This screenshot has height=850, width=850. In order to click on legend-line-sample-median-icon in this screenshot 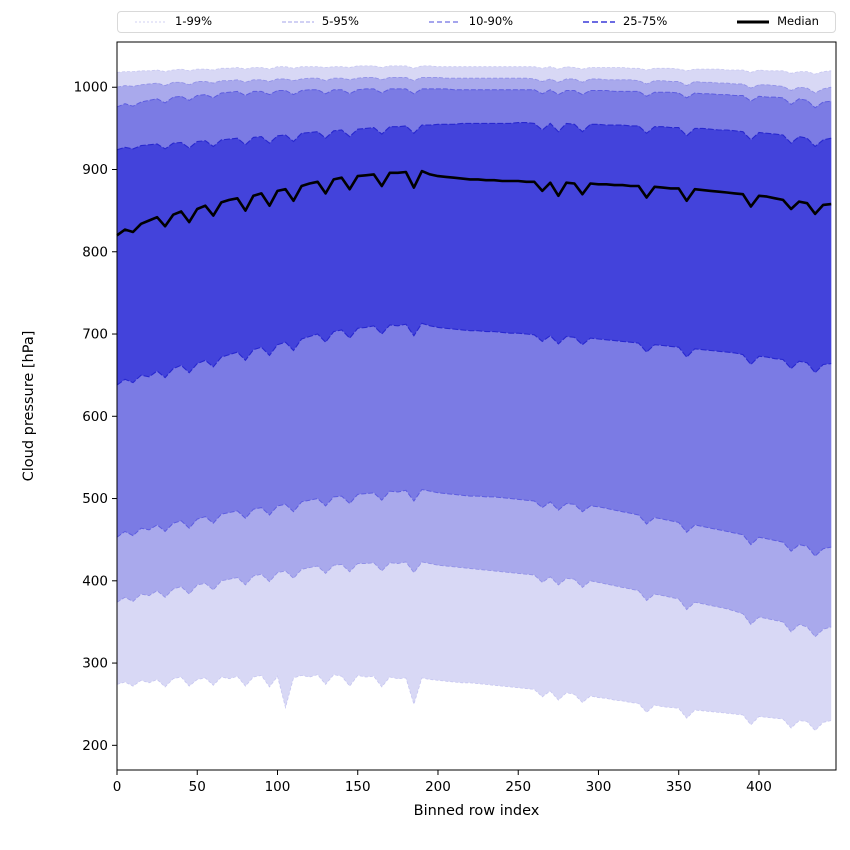, I will do `click(753, 22)`.